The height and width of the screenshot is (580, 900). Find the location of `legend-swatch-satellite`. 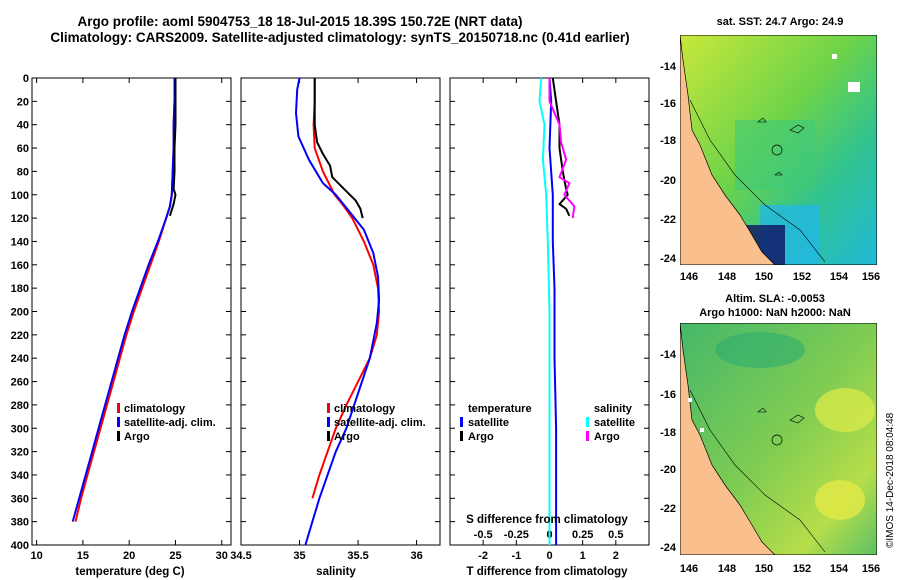

legend-swatch-satellite is located at coordinates (118, 422).